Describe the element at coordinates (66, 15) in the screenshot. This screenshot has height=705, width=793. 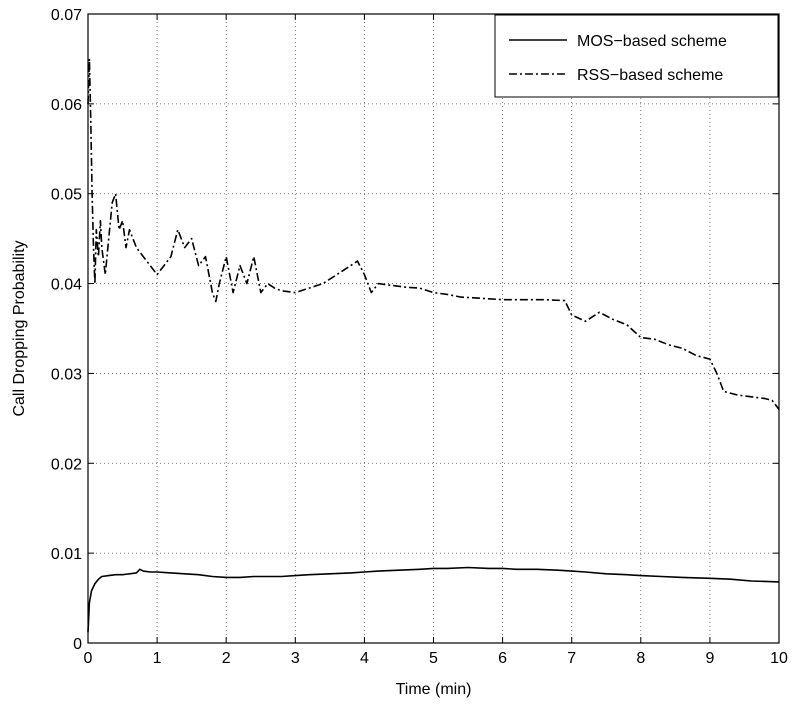
I see `y-tick-label: 0.07` at that location.